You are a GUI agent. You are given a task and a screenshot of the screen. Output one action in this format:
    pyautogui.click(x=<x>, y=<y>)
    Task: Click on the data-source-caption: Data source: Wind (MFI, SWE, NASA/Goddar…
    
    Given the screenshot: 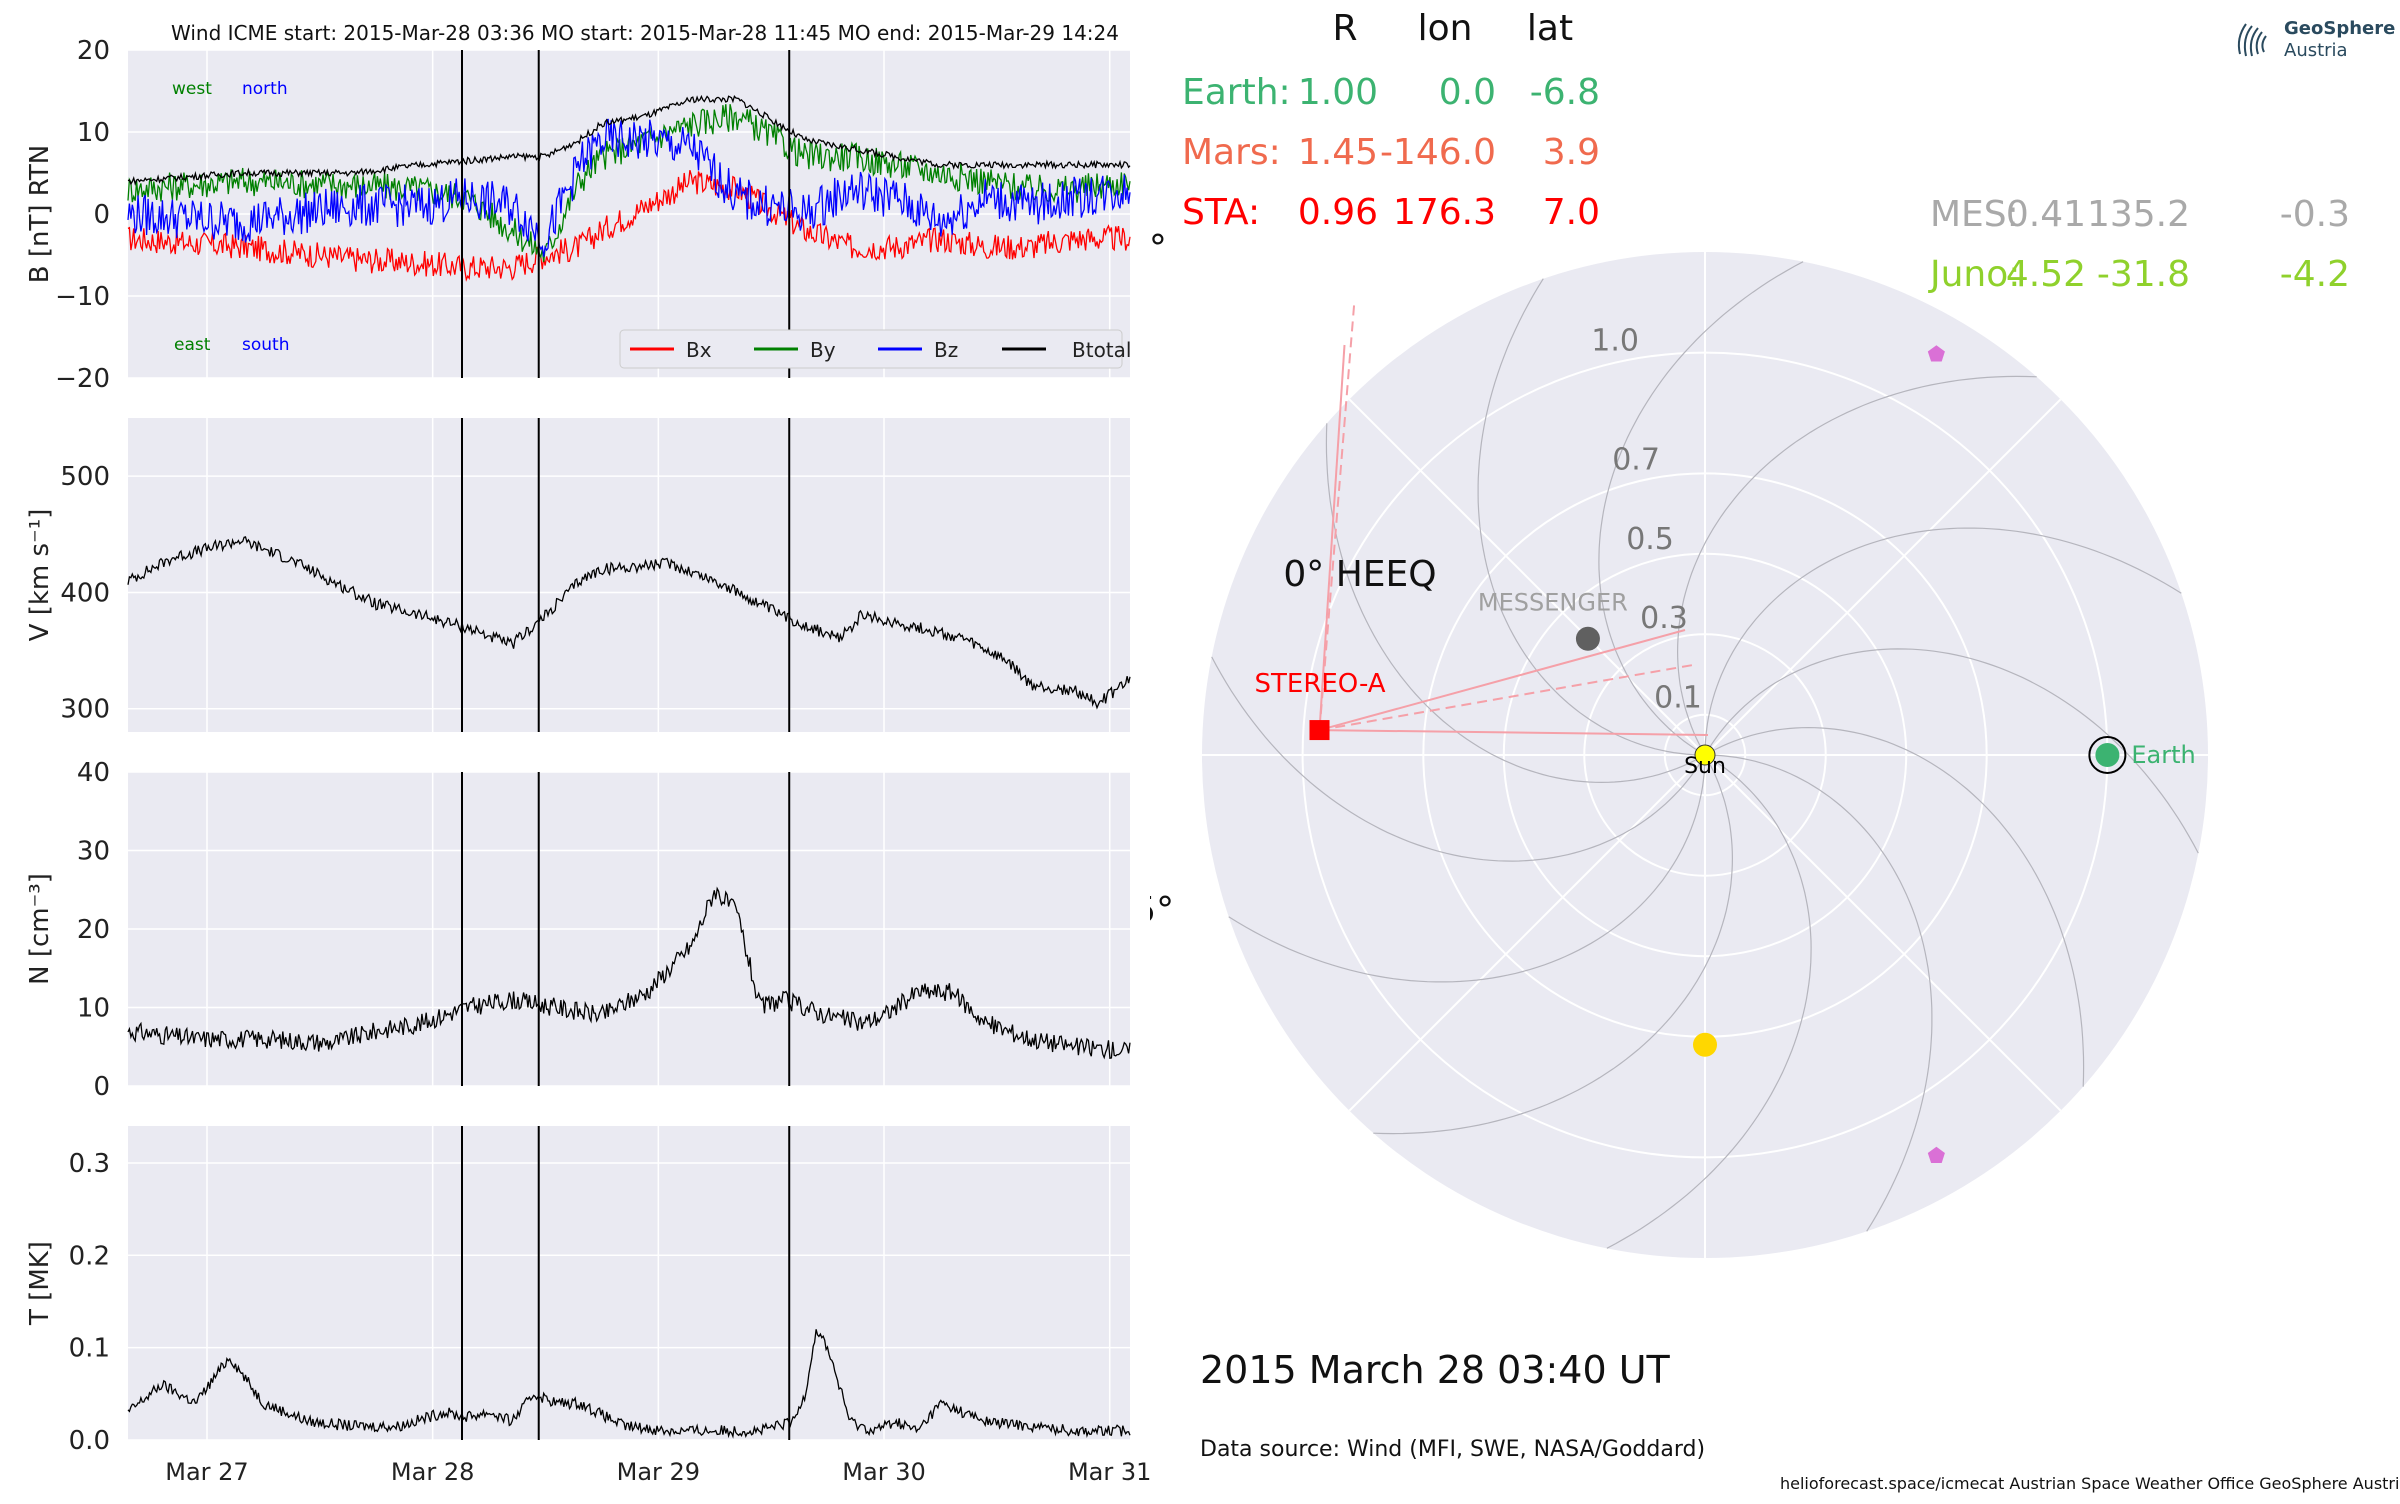 What is the action you would take?
    pyautogui.click(x=1453, y=1449)
    